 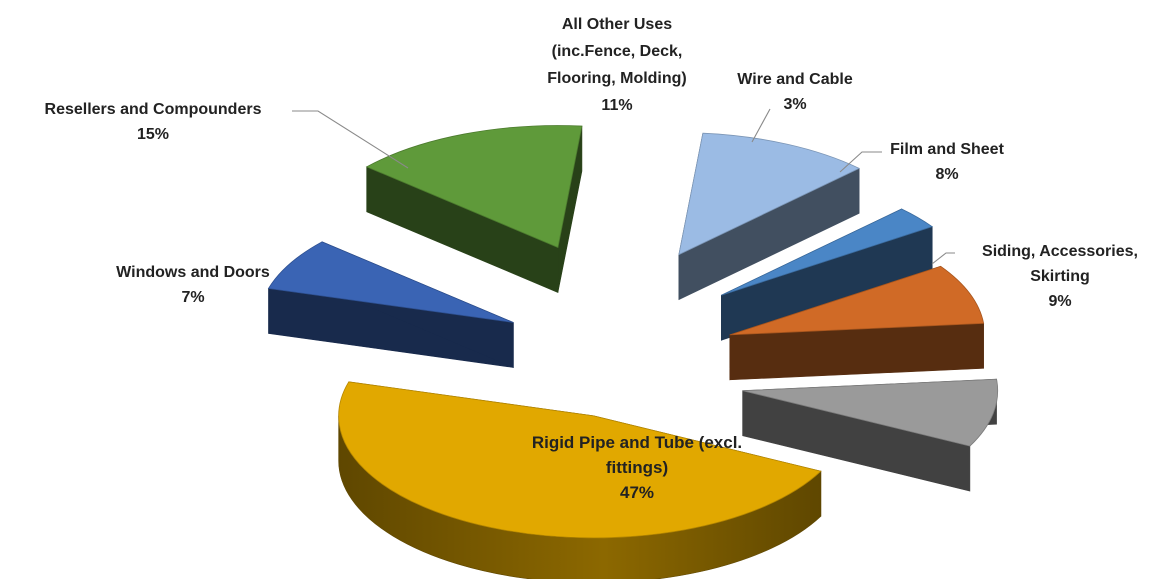 I want to click on slice-label-rigid-pipe: Rigid Pipe and Tube (excl. fittings) 47%, so click(x=637, y=467).